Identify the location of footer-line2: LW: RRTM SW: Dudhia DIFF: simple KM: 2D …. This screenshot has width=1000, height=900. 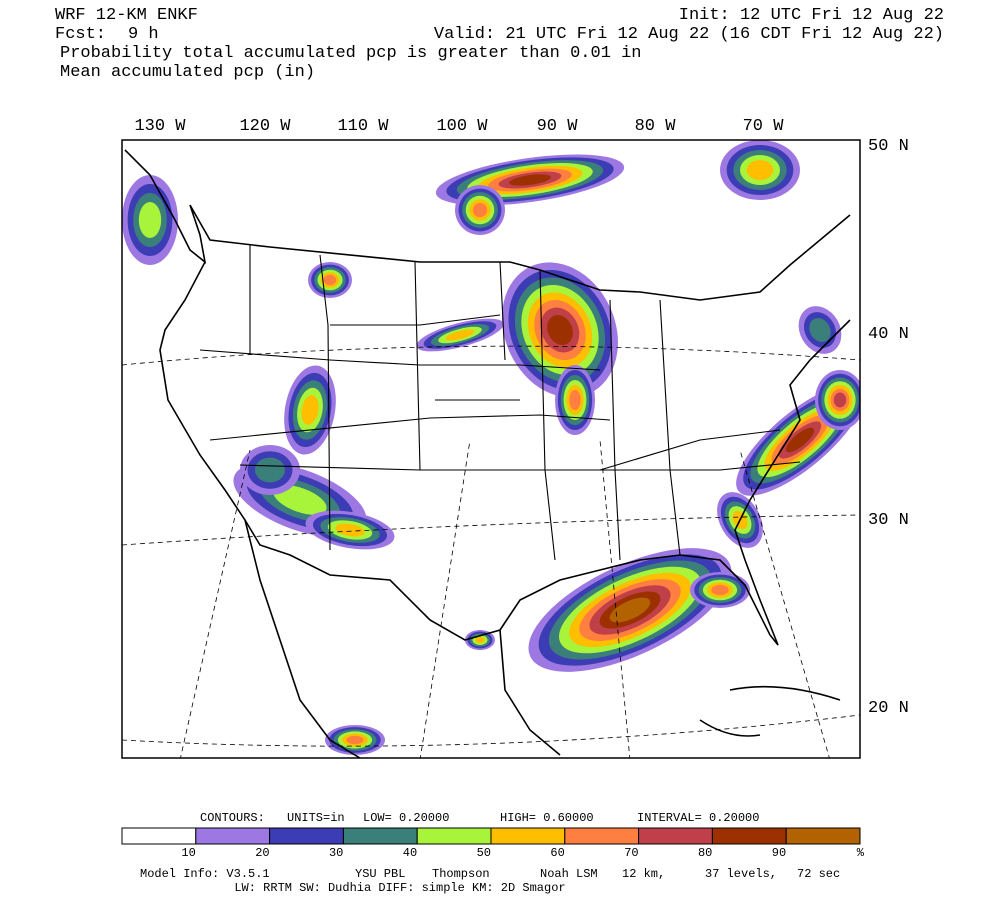
(399, 888).